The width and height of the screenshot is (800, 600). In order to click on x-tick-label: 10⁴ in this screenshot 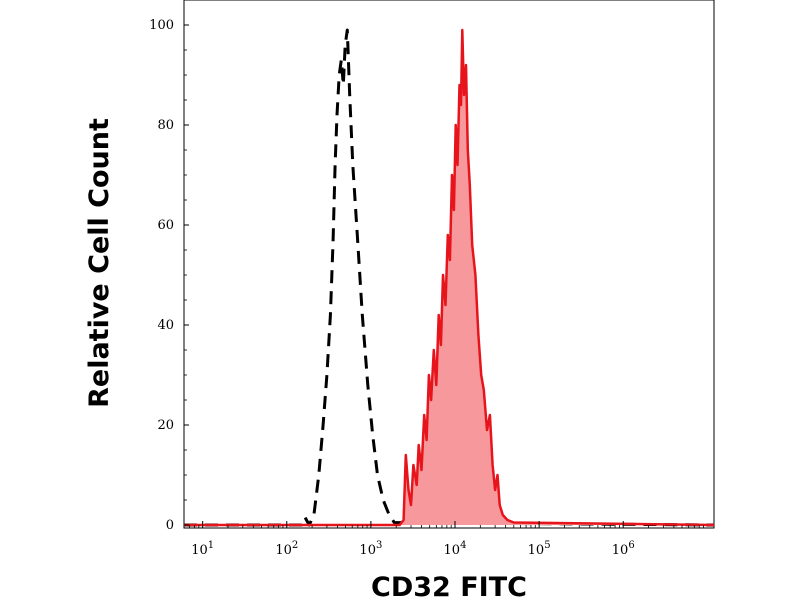, I will do `click(455, 549)`.